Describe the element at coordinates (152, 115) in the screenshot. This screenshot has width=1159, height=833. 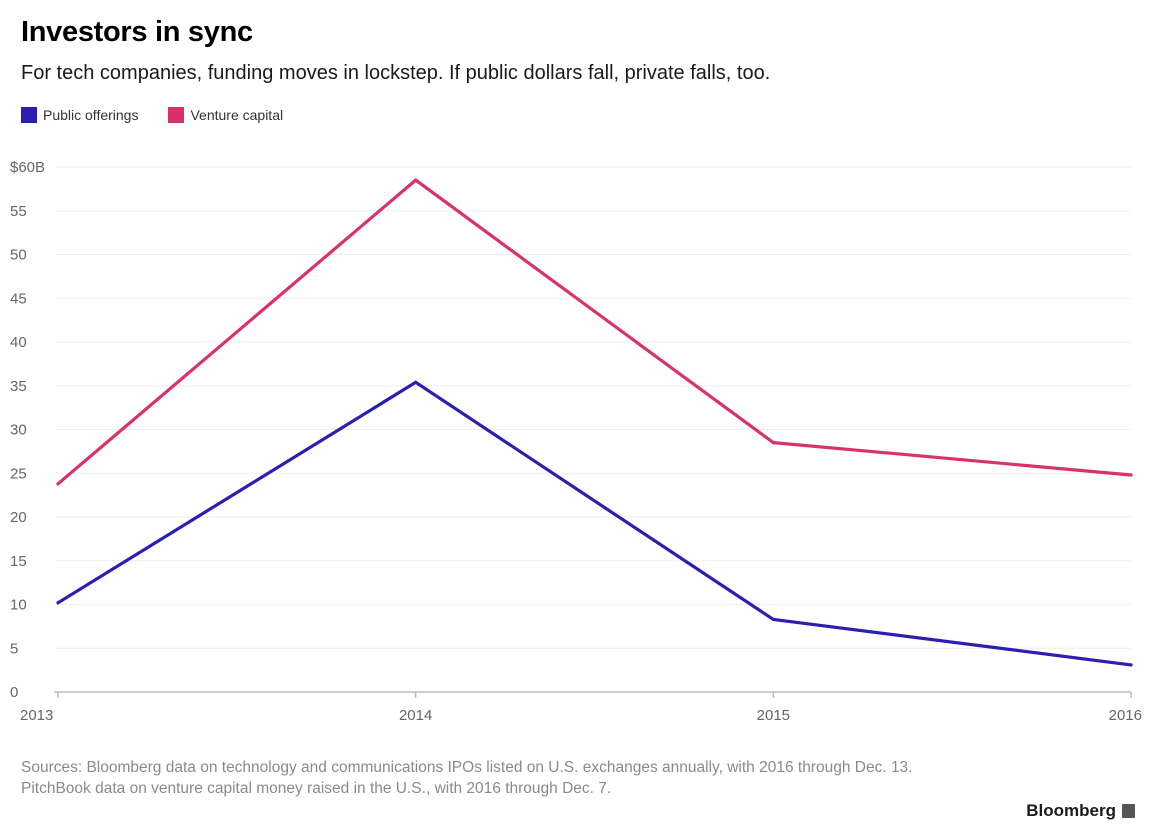
I see `chart-legend: Public offerings Venture capital` at that location.